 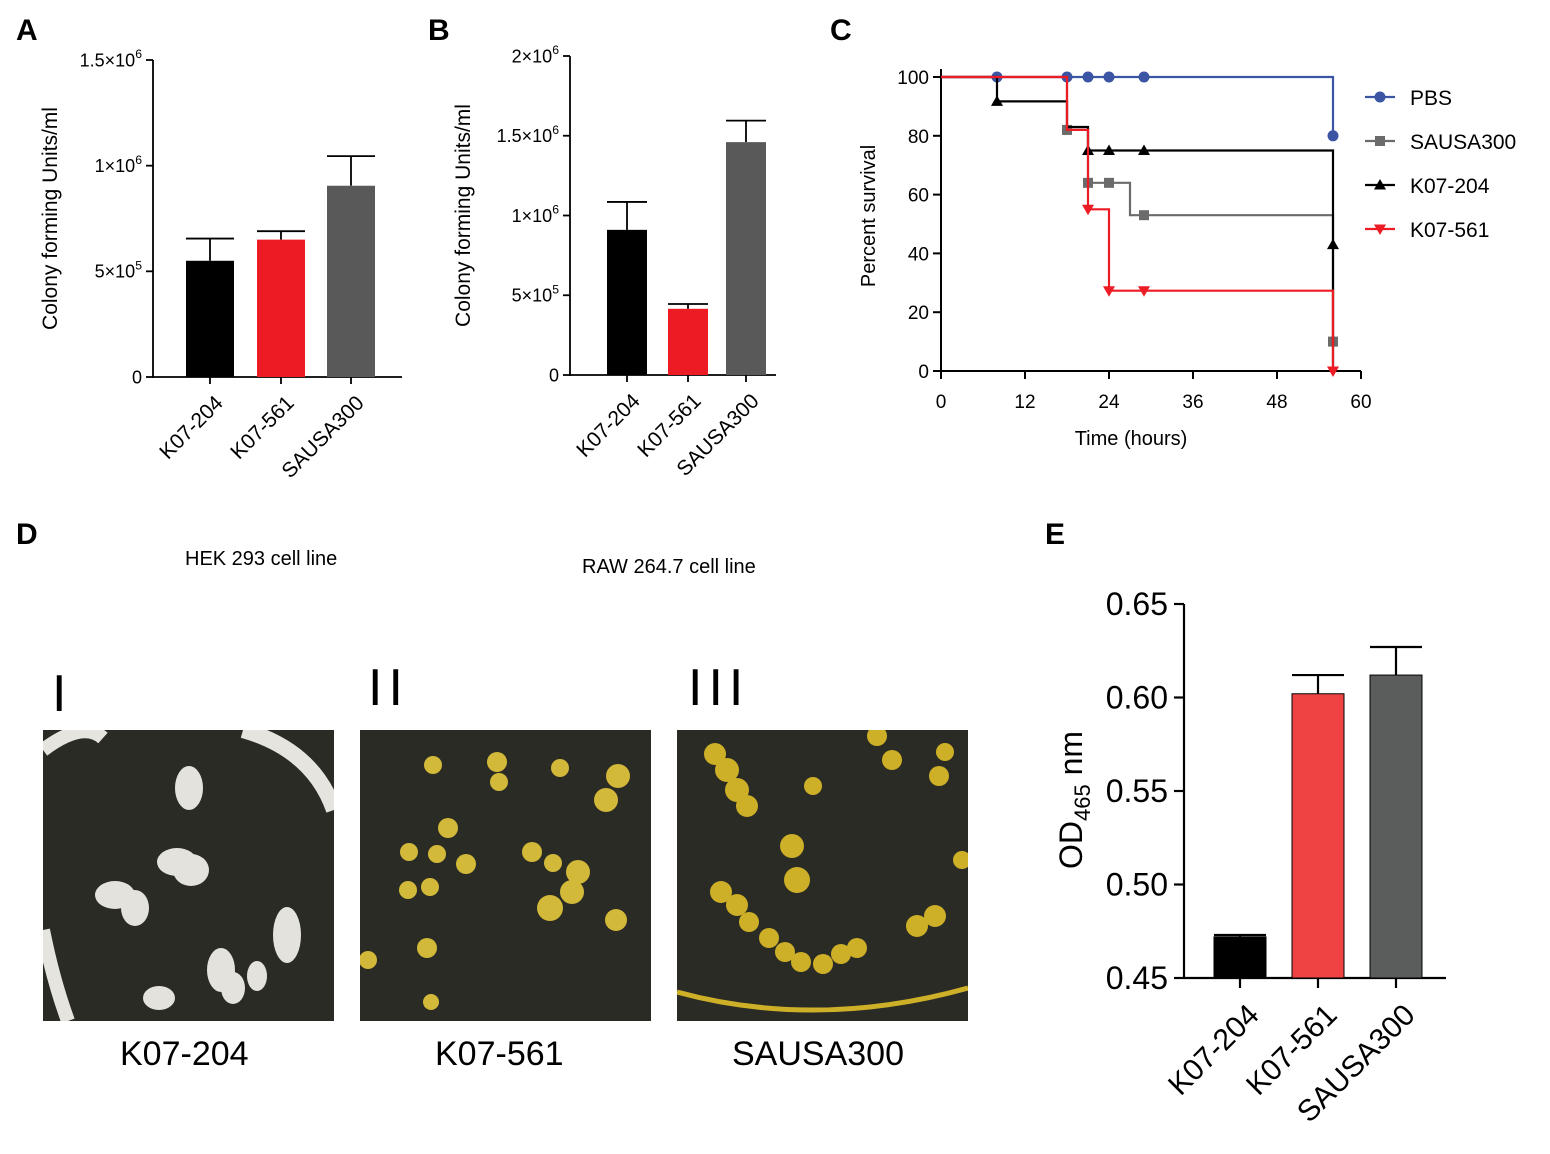 I want to click on y-tick-label-e: 0.60, so click(x=1137, y=698).